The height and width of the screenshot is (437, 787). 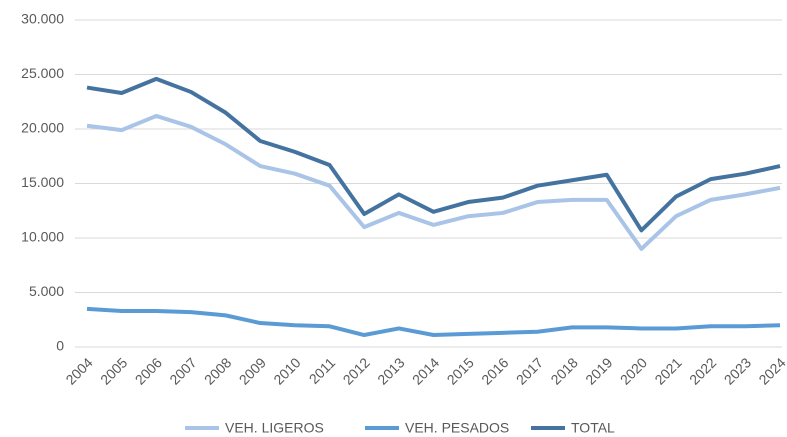 I want to click on x-tick-label: 2014, so click(x=425, y=370).